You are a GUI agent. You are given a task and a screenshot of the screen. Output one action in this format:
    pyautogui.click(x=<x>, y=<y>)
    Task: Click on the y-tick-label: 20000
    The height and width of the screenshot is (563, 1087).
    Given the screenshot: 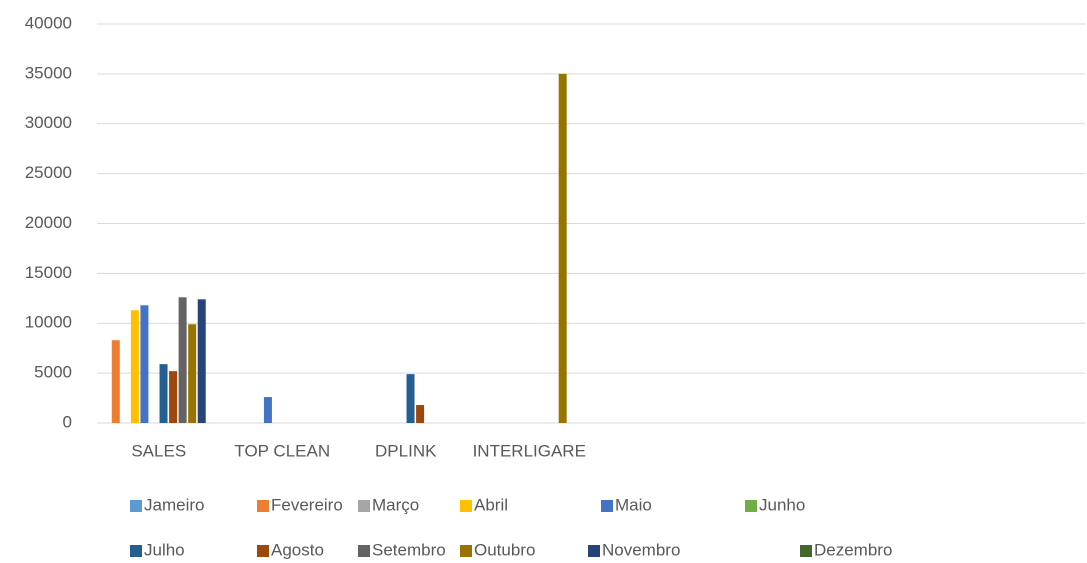 What is the action you would take?
    pyautogui.click(x=48, y=222)
    